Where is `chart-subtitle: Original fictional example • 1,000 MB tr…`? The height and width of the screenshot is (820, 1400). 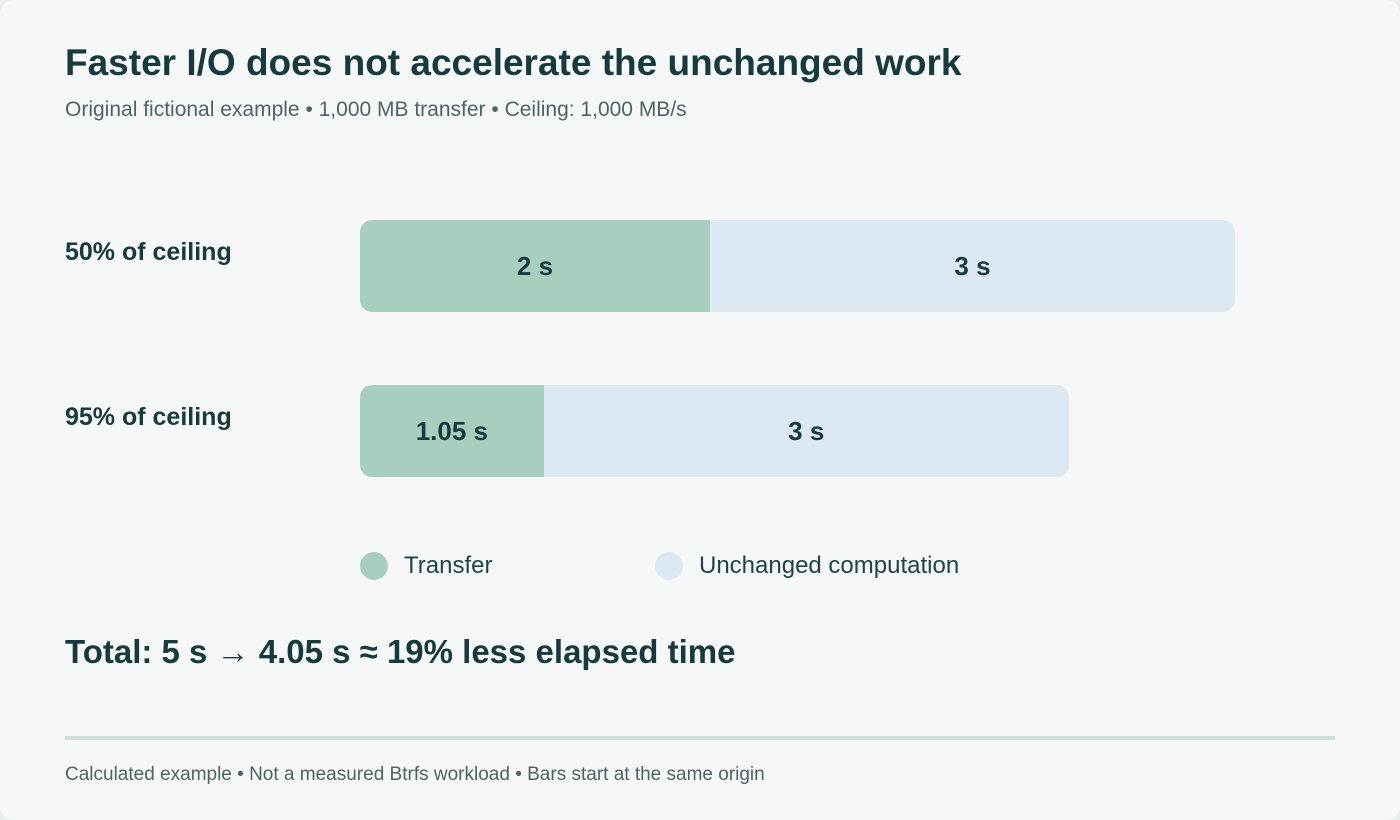
chart-subtitle: Original fictional example • 1,000 MB tr… is located at coordinates (376, 109).